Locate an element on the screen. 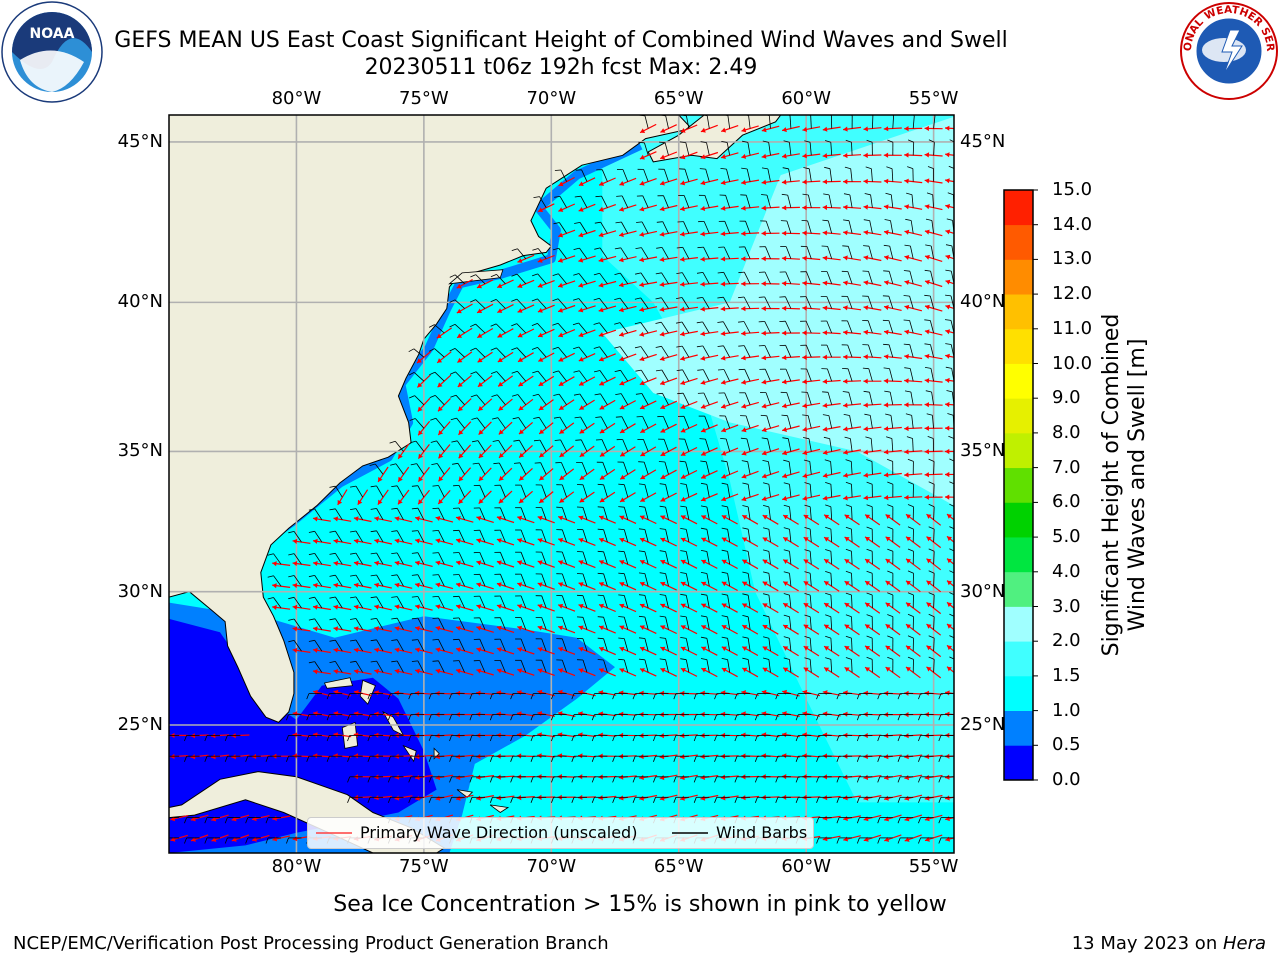  chart-subtitle: 20230511 t06z 192h fcst Max: 2.49 is located at coordinates (561, 67).